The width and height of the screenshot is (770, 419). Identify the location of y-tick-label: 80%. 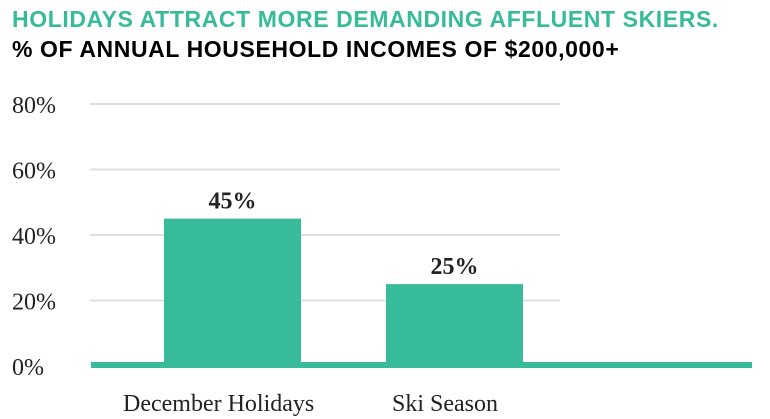
(34, 106).